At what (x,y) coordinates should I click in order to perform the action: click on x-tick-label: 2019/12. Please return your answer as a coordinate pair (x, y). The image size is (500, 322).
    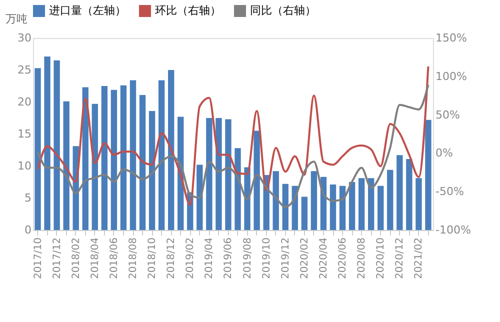
    Looking at the image, I should click on (286, 259).